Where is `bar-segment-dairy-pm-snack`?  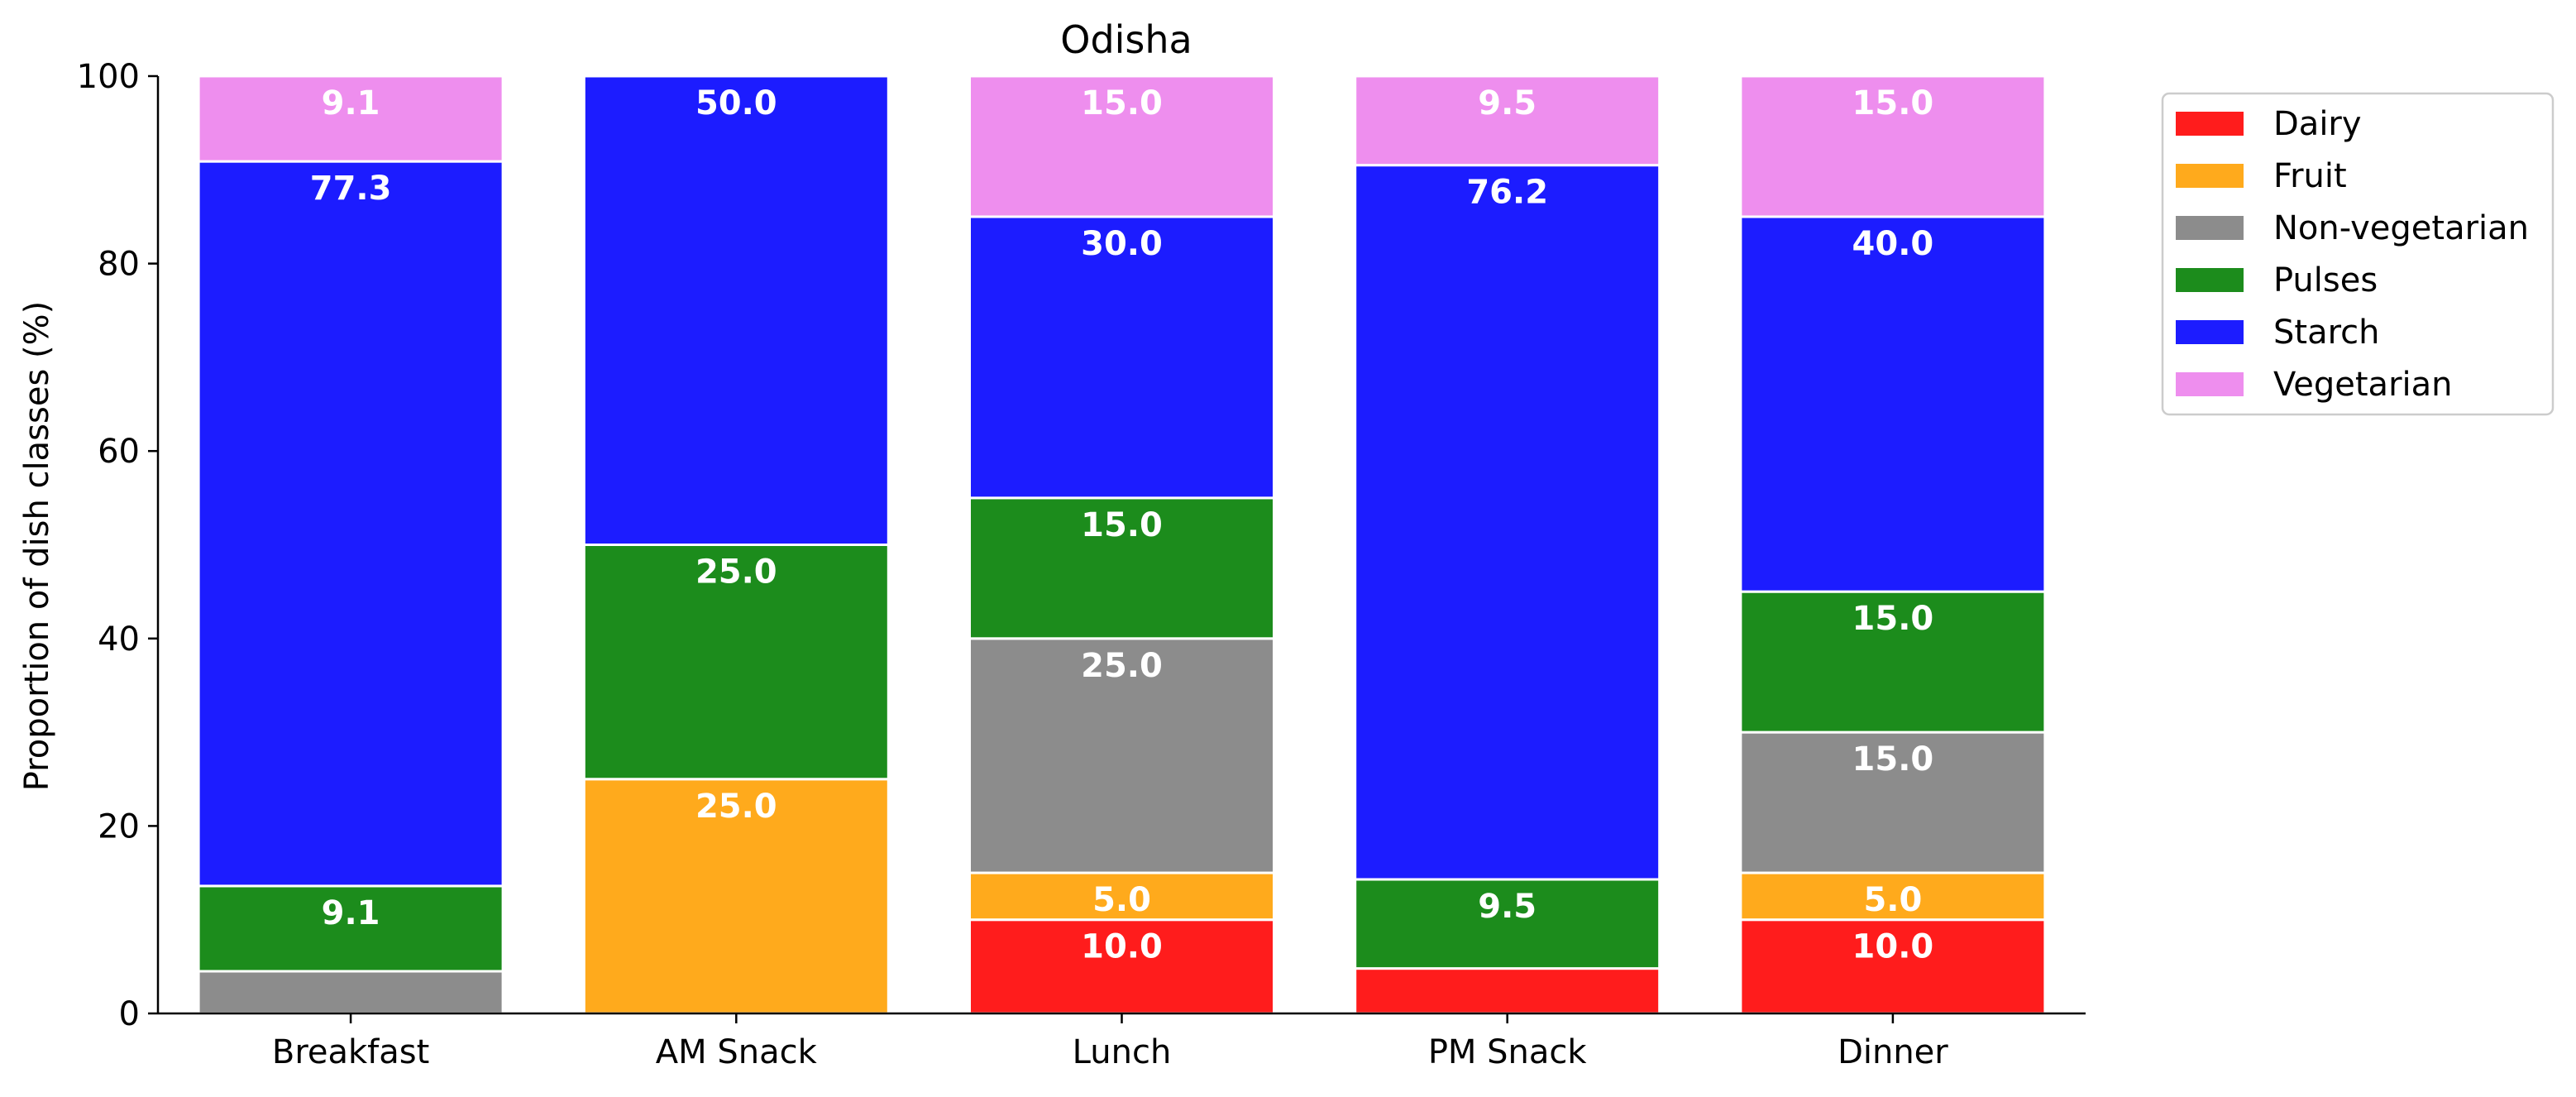 bar-segment-dairy-pm-snack is located at coordinates (1507, 991).